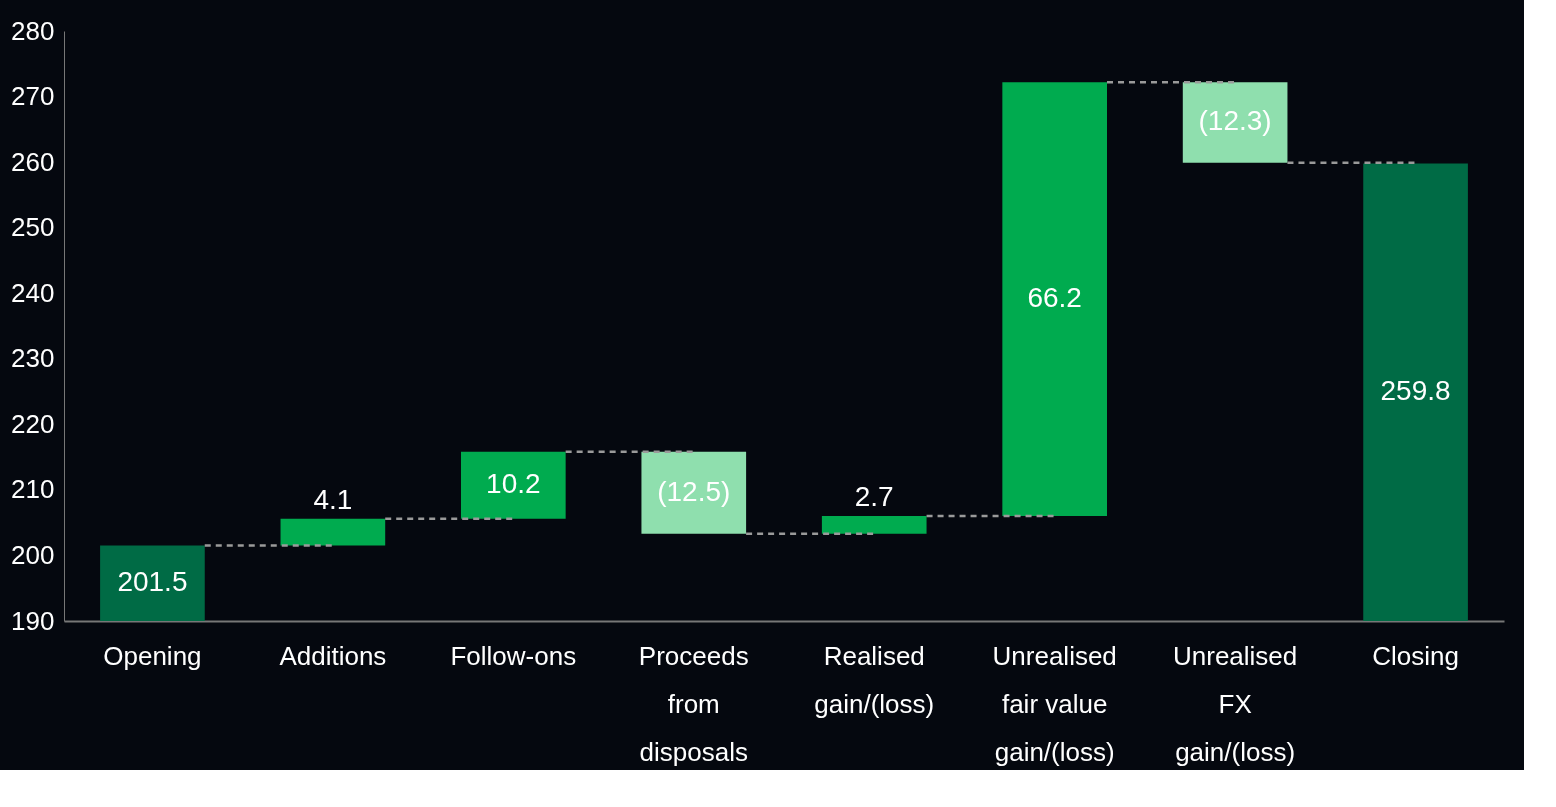 The height and width of the screenshot is (807, 1556). Describe the element at coordinates (333, 499) in the screenshot. I see `data-label: 4.1` at that location.